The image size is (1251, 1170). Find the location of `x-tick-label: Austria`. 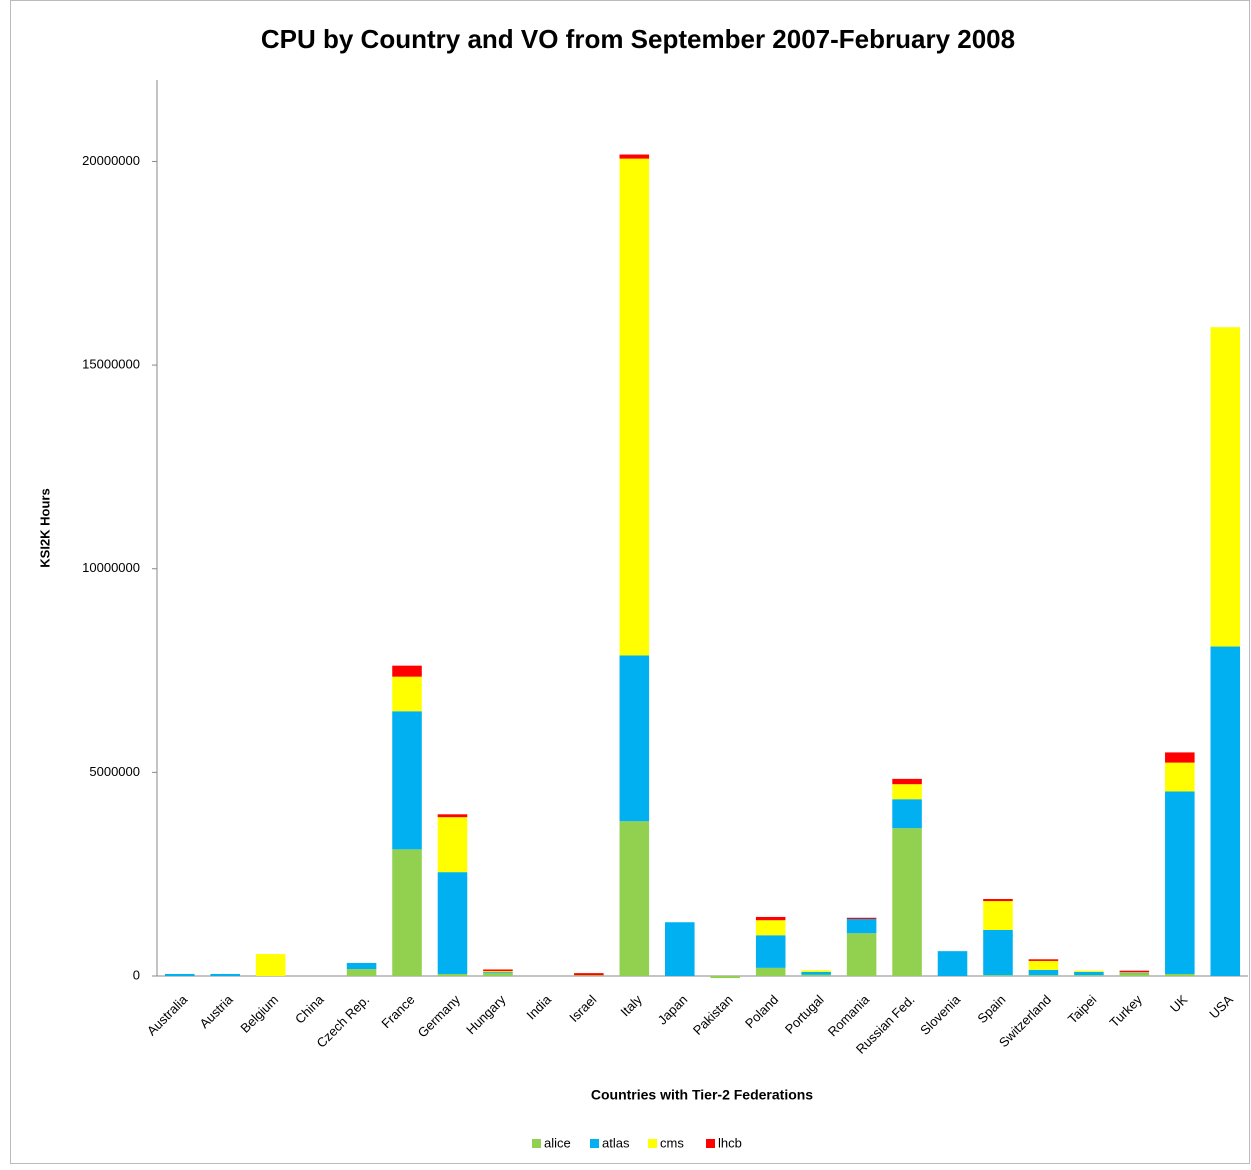

x-tick-label: Austria is located at coordinates (217, 1011).